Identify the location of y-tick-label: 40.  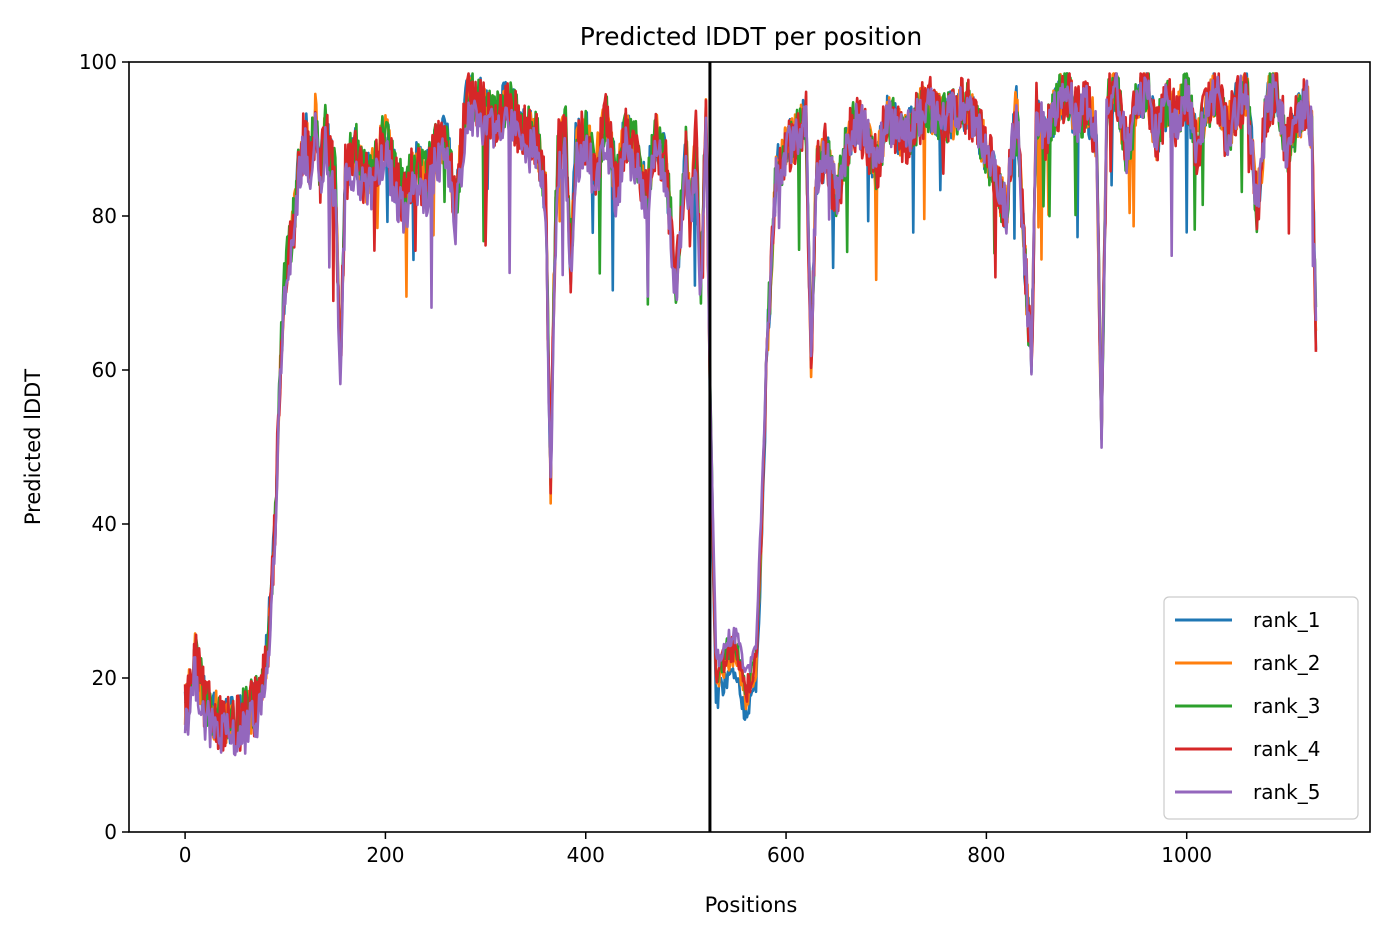
(104, 524).